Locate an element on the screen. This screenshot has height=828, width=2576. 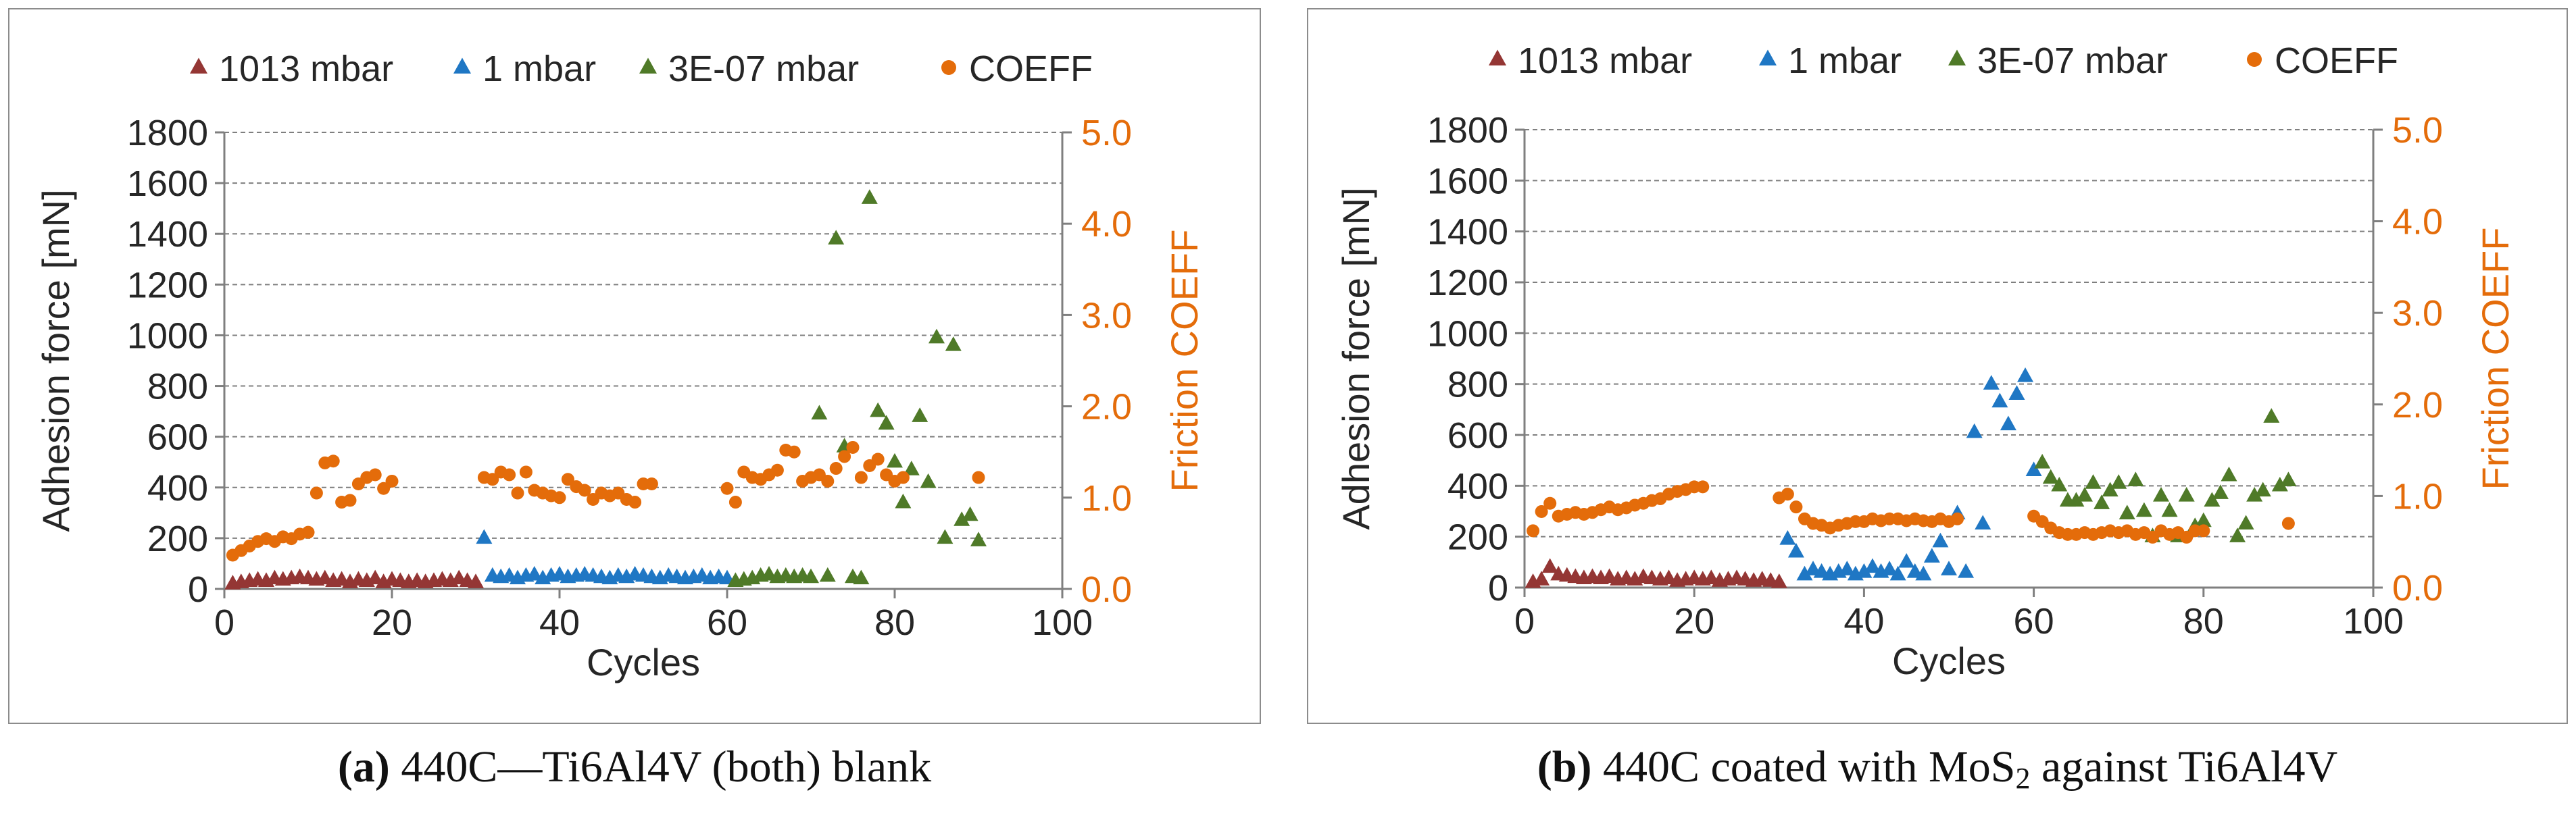
legend-label: COEFF is located at coordinates (1031, 69).